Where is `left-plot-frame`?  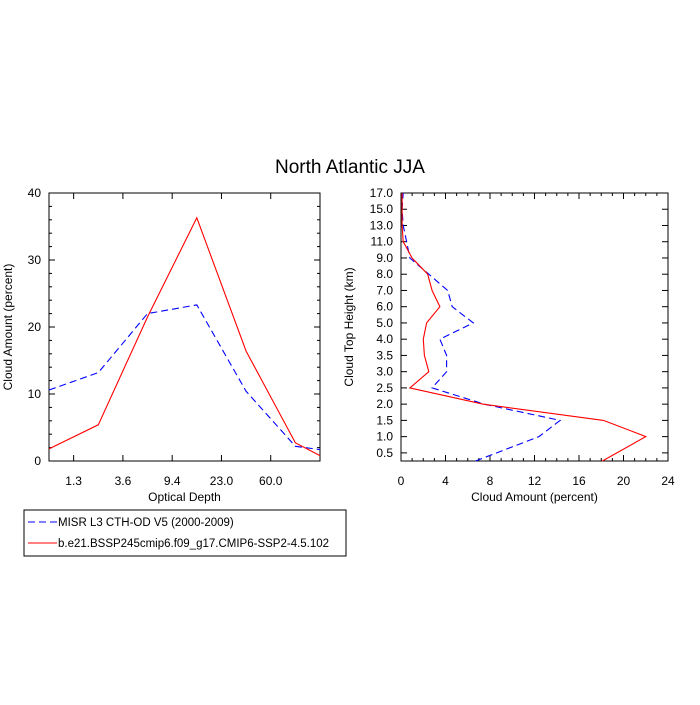
left-plot-frame is located at coordinates (184, 327).